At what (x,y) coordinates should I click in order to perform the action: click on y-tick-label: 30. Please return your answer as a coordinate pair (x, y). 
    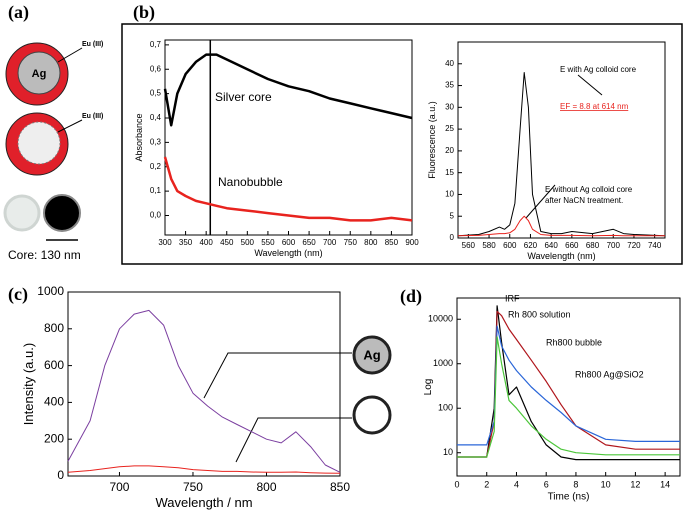
    Looking at the image, I should click on (449, 106).